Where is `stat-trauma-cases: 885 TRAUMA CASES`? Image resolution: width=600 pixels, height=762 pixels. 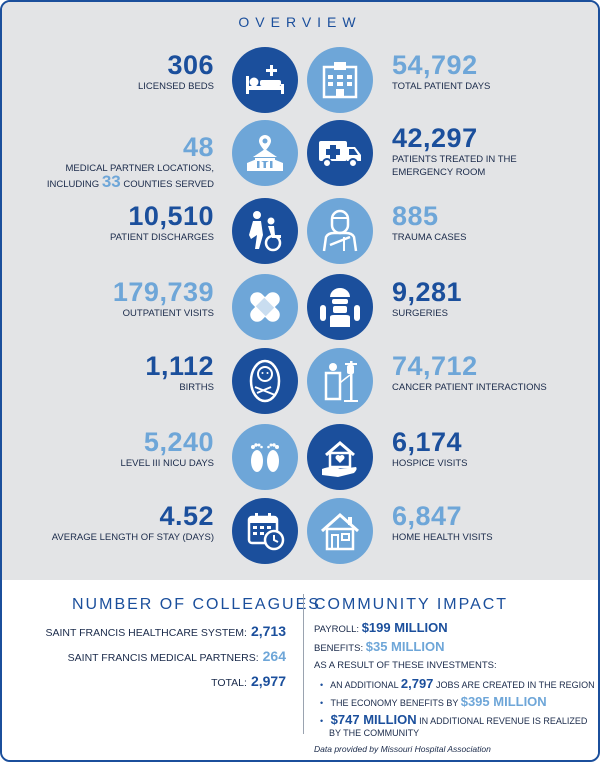
stat-trauma-cases: 885 TRAUMA CASES is located at coordinates (429, 222).